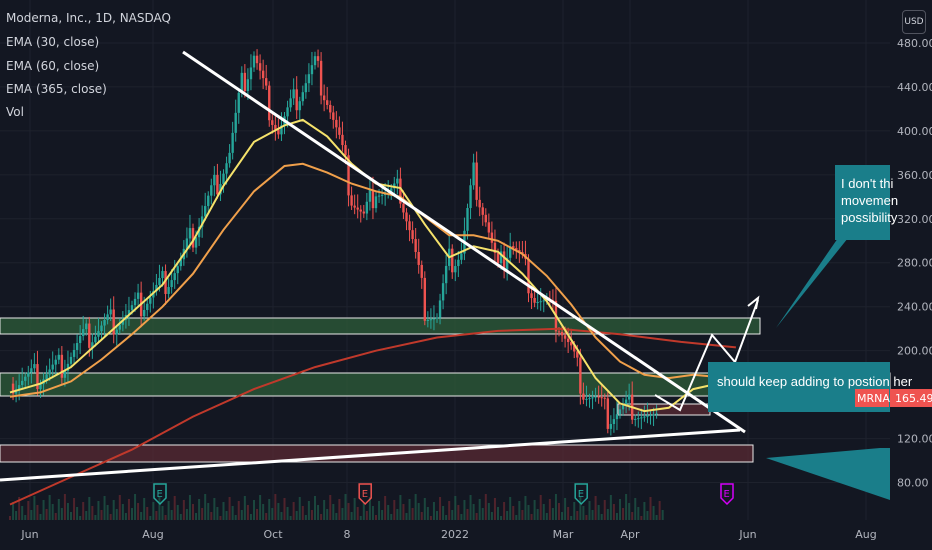  What do you see at coordinates (914, 351) in the screenshot?
I see `y-axis-label: 200.00` at bounding box center [914, 351].